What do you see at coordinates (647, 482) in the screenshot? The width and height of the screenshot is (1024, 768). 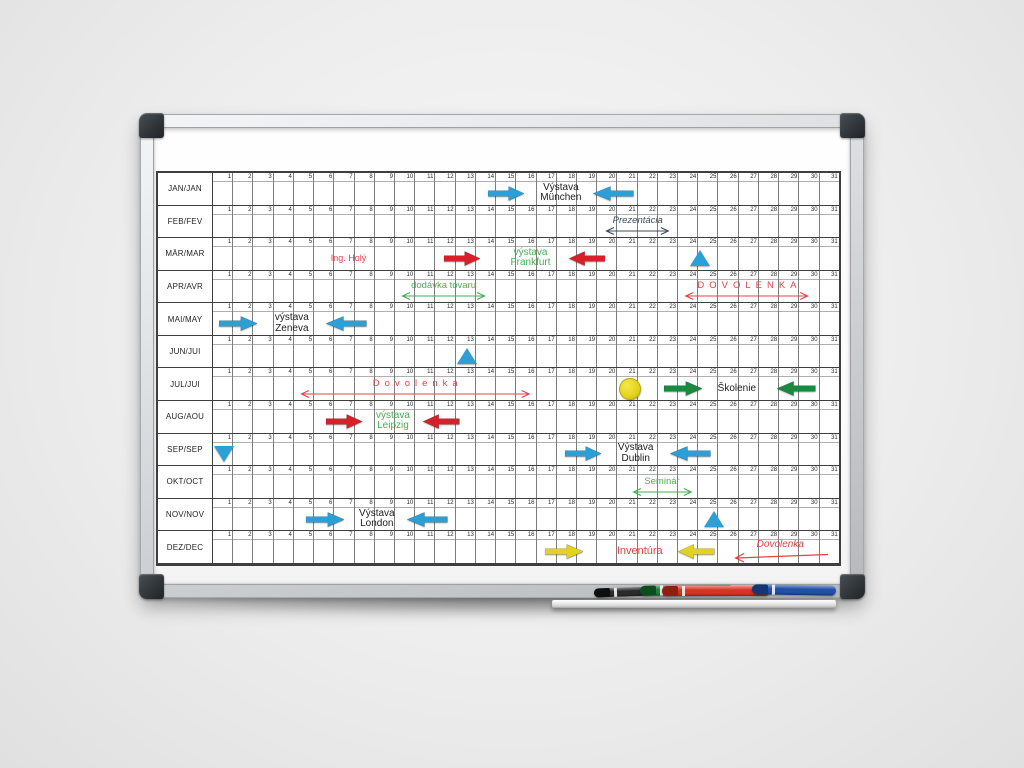 I see `day-cell: 22` at bounding box center [647, 482].